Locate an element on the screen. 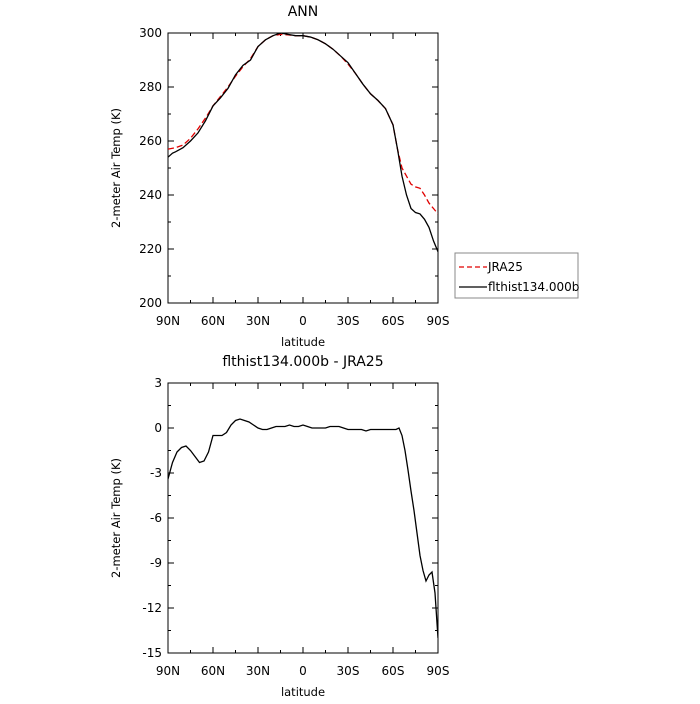  y-tick-label: 3 is located at coordinates (158, 383).